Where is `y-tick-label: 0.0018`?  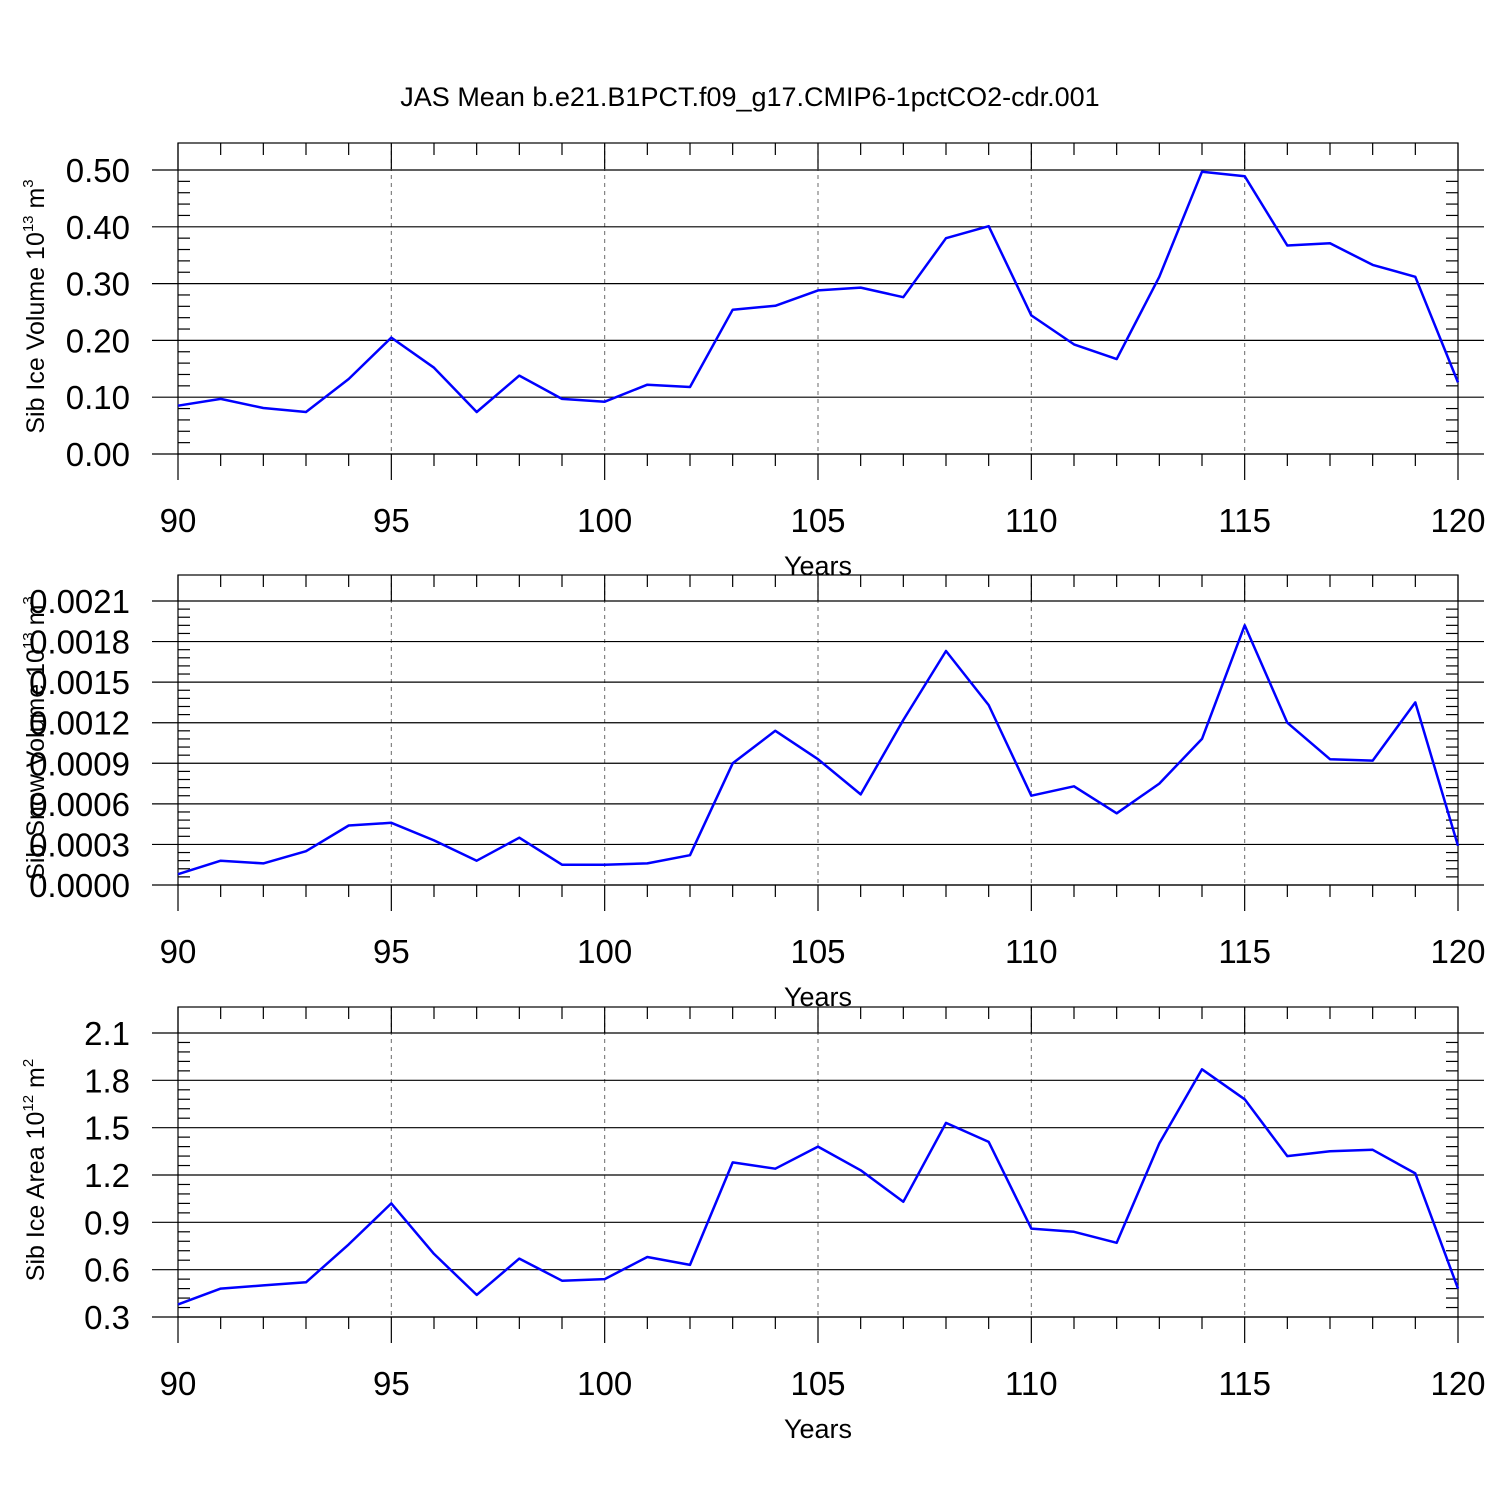 y-tick-label: 0.0018 is located at coordinates (79, 642).